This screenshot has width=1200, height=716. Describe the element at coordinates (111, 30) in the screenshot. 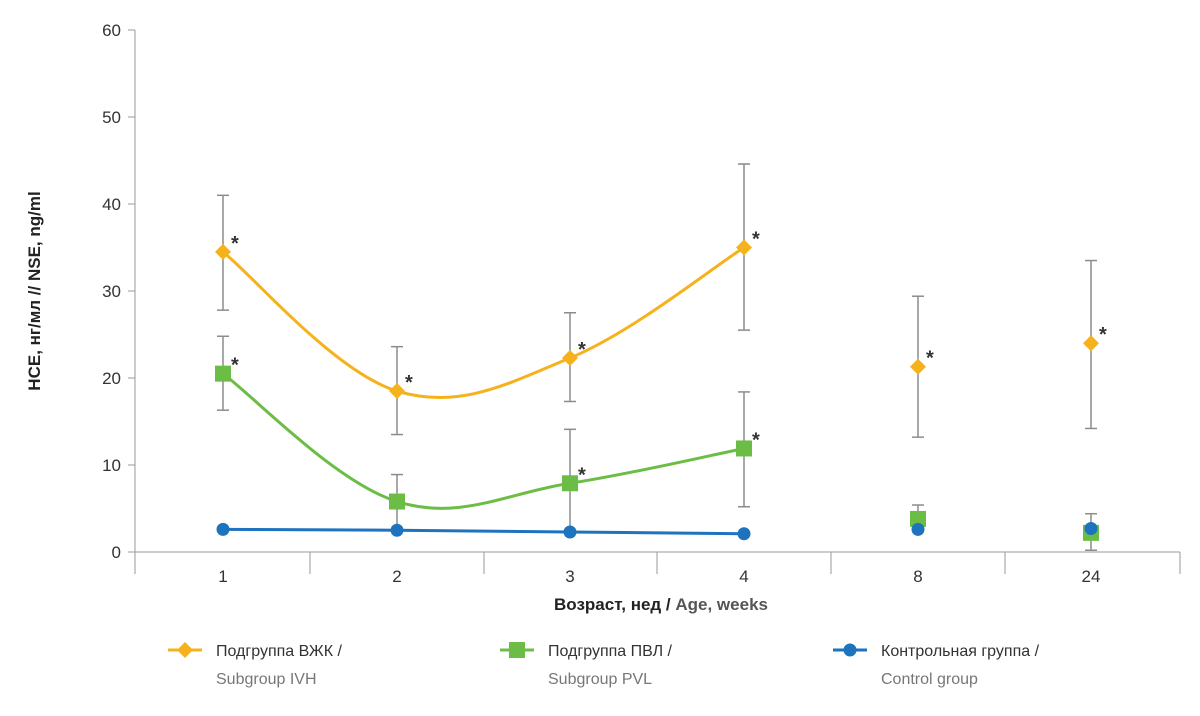

I see `y-tick-label: 60` at that location.